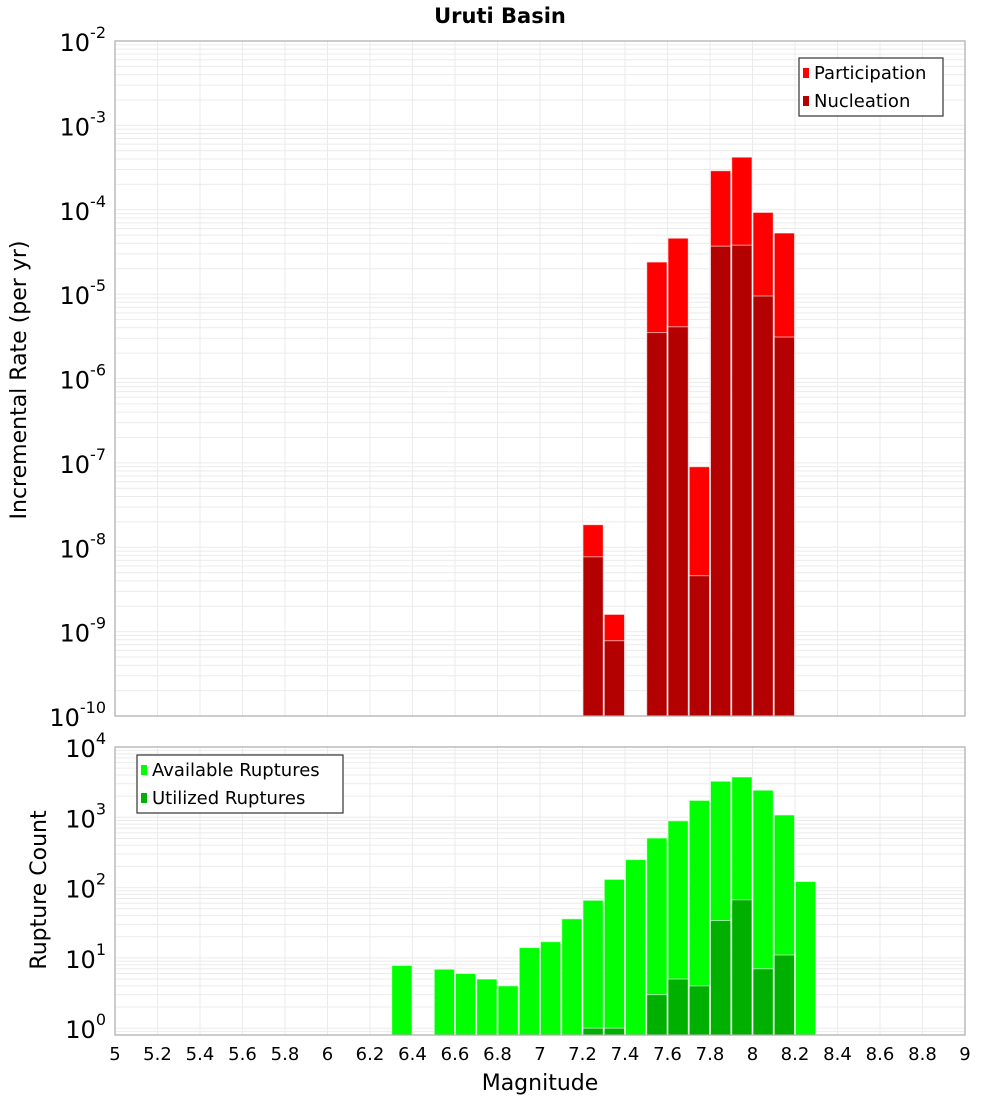  What do you see at coordinates (625, 1054) in the screenshot?
I see `x-tick-label: 7.4` at bounding box center [625, 1054].